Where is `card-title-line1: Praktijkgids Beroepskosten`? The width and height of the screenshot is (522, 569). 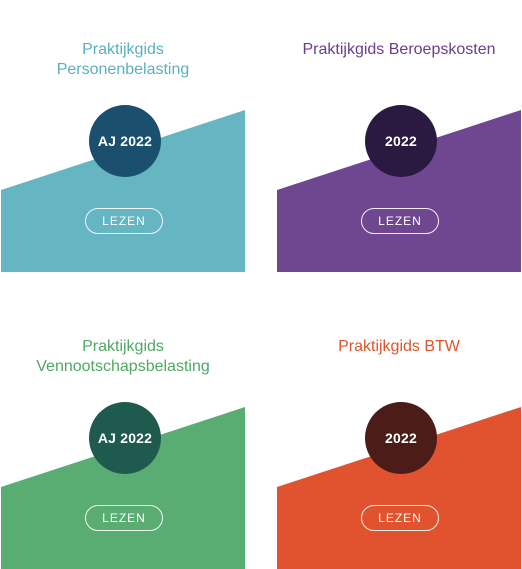
card-title-line1: Praktijkgids Beroepskosten is located at coordinates (399, 49).